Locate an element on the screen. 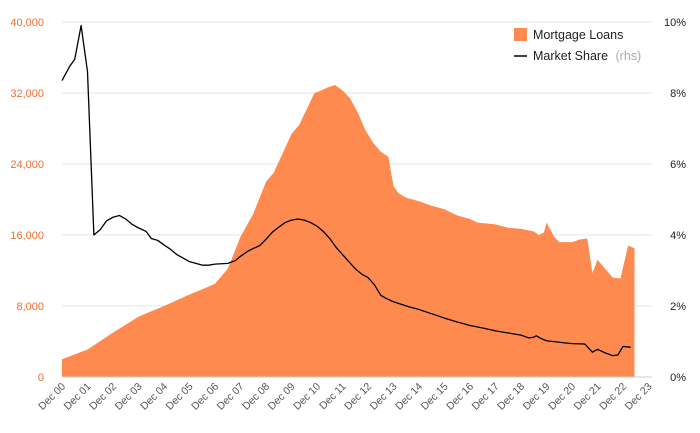 The image size is (700, 433). legend-label-market-share-note: (rhs) is located at coordinates (629, 56).